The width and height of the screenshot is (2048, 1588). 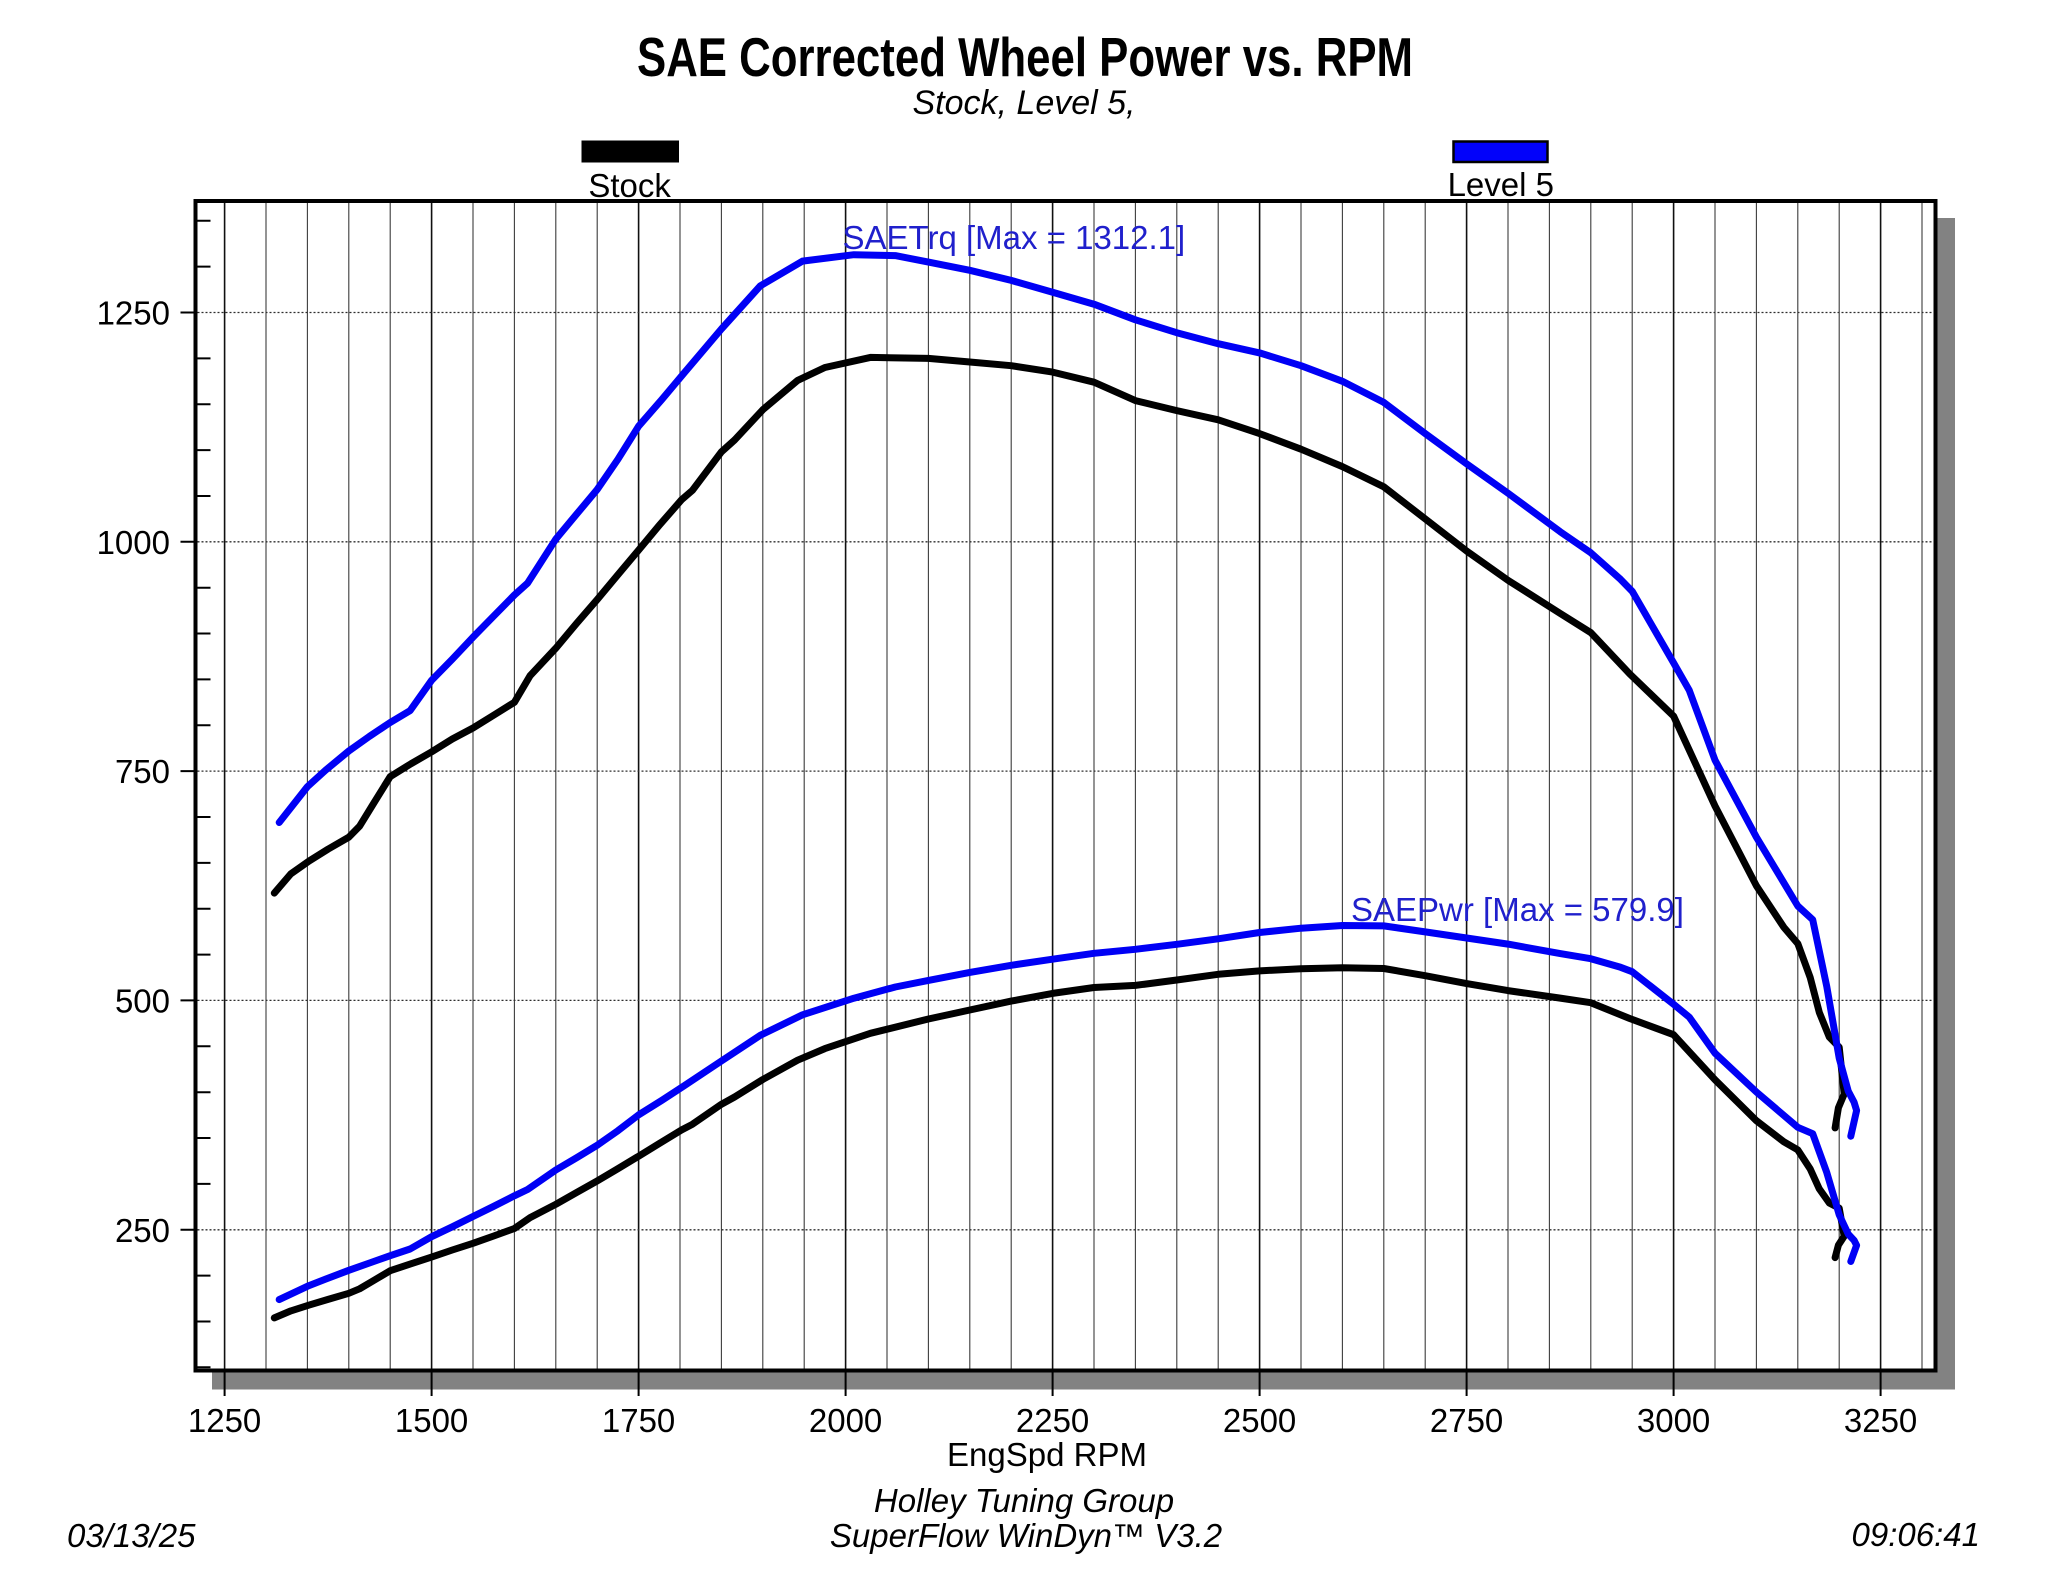 What do you see at coordinates (1517, 909) in the screenshot?
I see `svg-text: SAEPwr [Max = 579.9]` at bounding box center [1517, 909].